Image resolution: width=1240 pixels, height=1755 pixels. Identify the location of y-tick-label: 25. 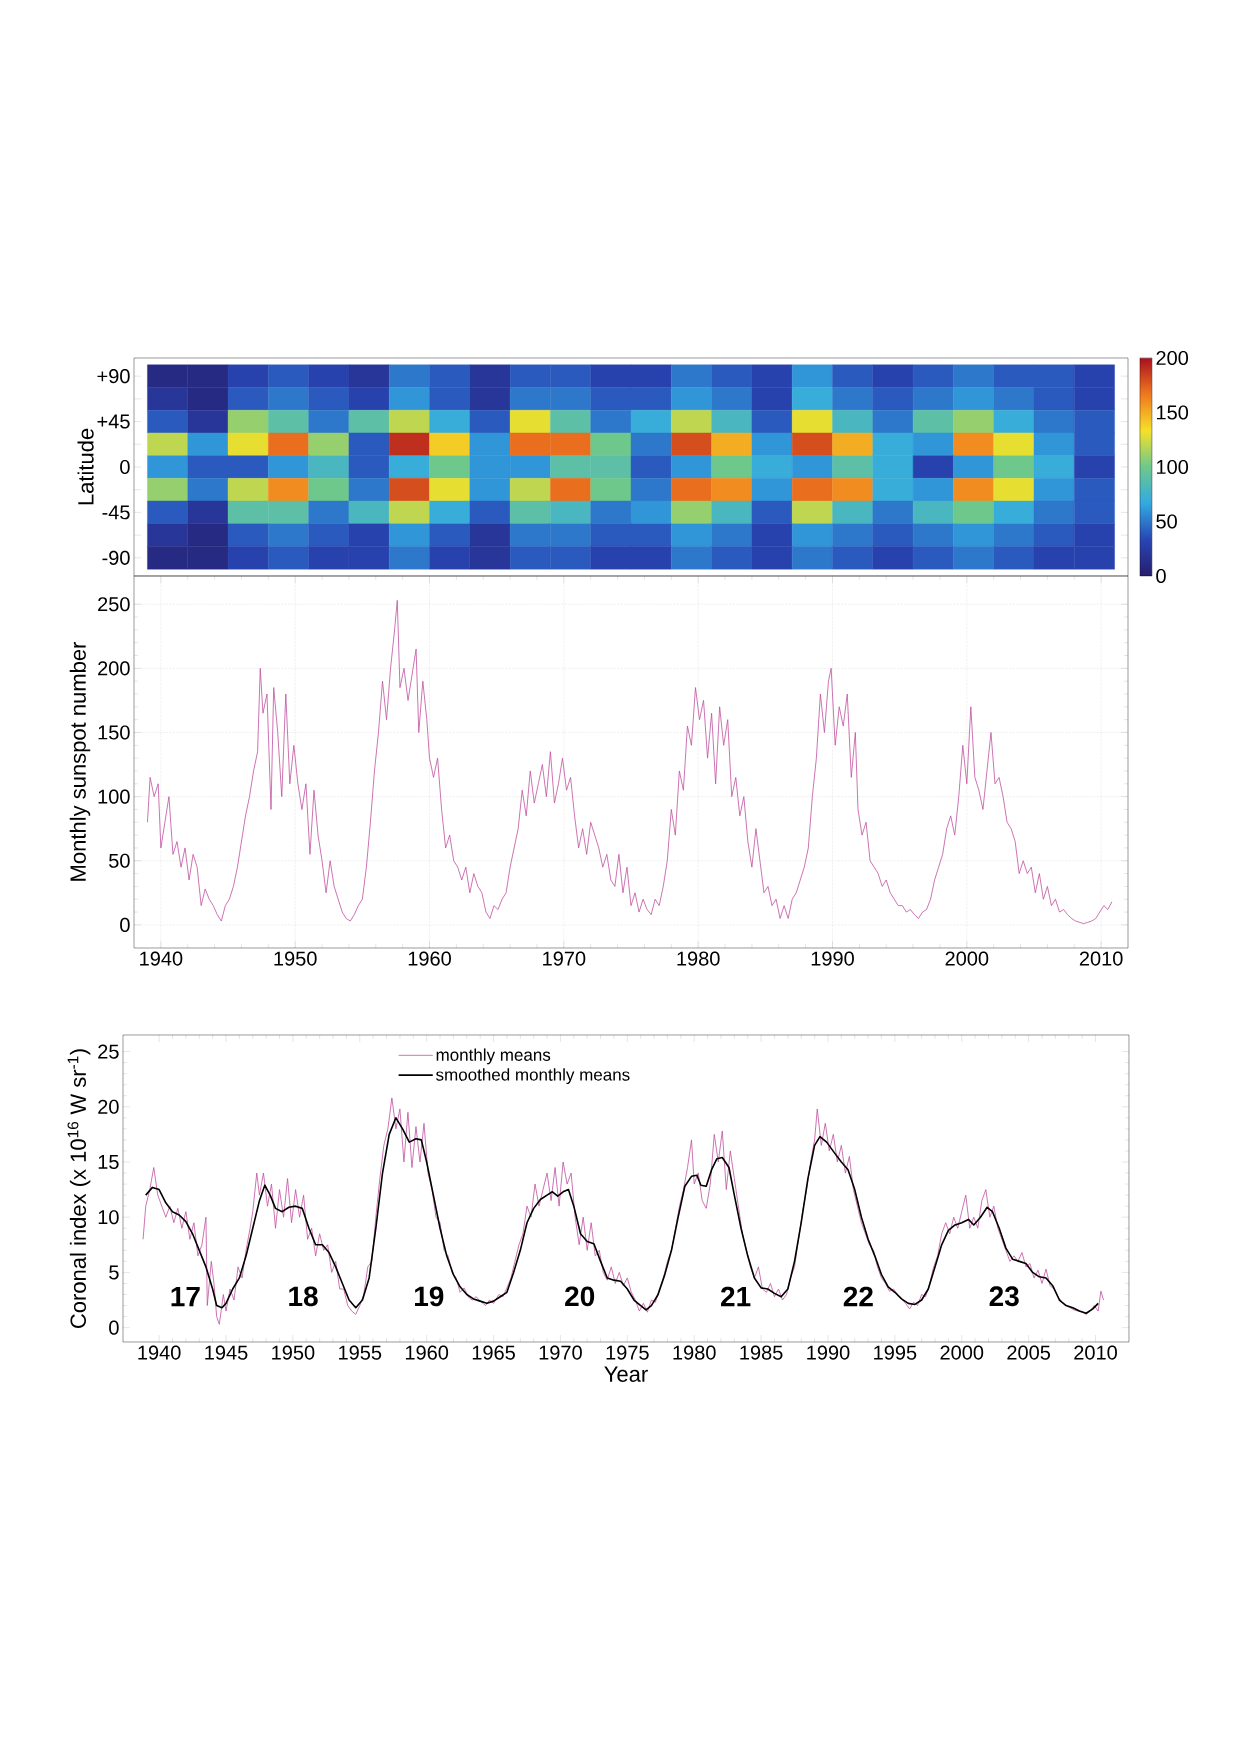
(108, 1051).